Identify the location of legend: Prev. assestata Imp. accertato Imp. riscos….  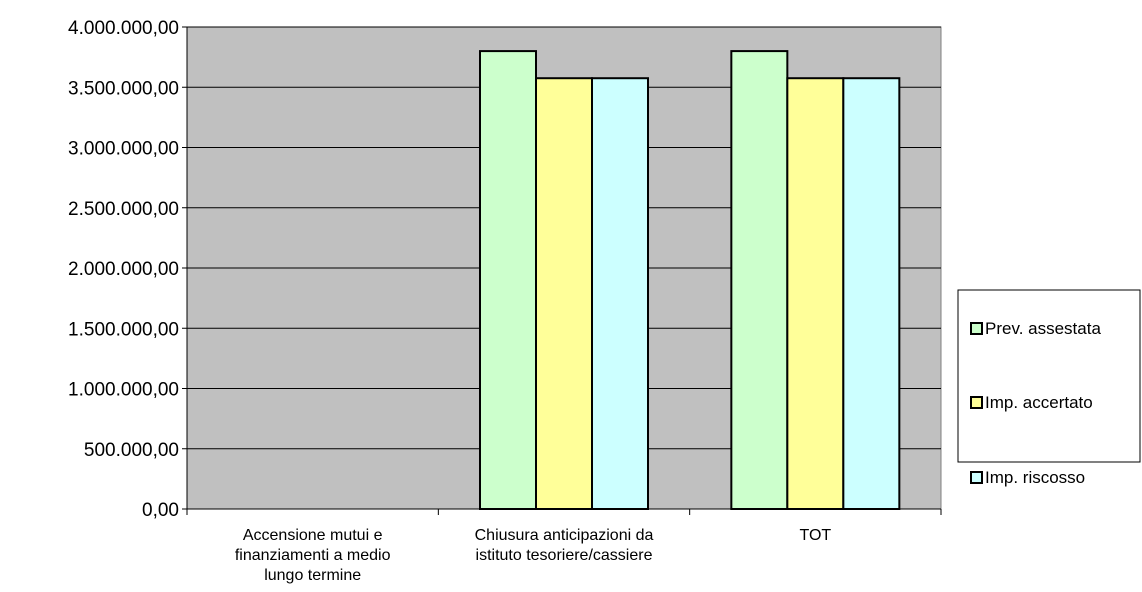
(1049, 388).